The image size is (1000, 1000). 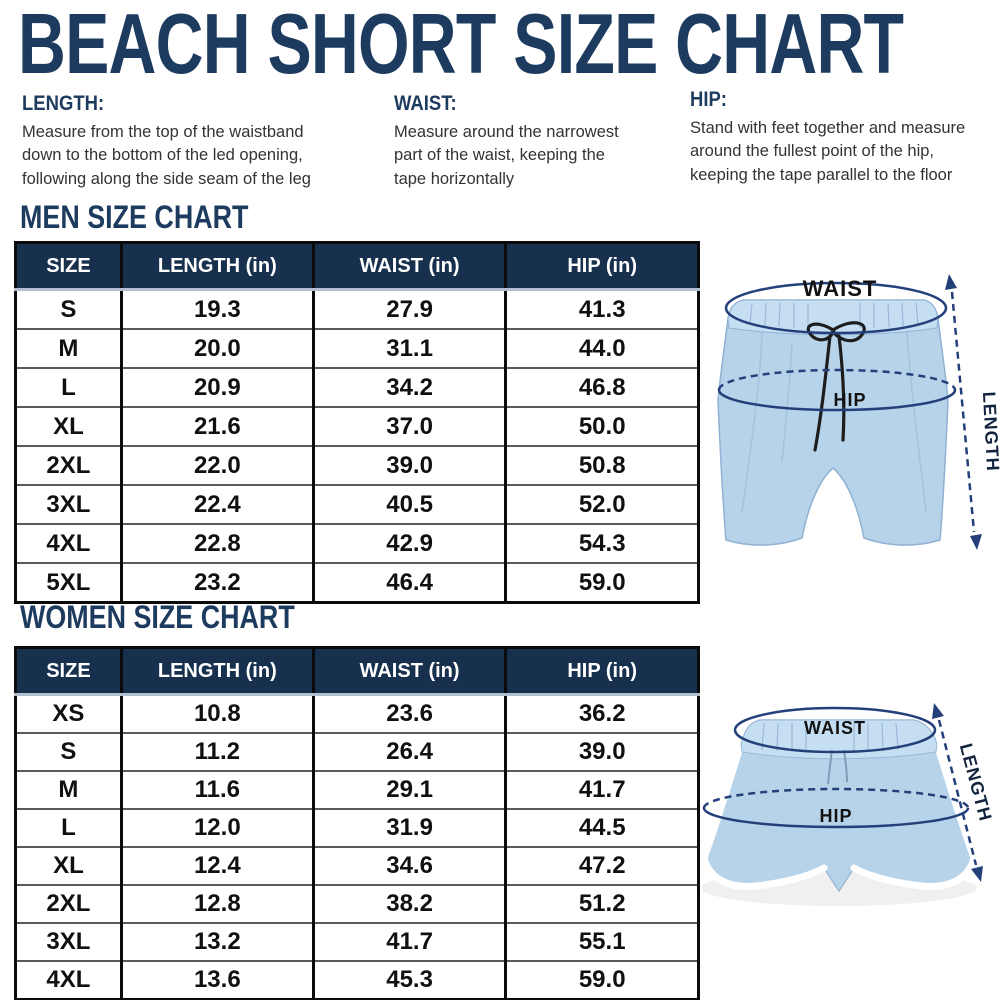 What do you see at coordinates (835, 816) in the screenshot?
I see `women-hip-label: HIP` at bounding box center [835, 816].